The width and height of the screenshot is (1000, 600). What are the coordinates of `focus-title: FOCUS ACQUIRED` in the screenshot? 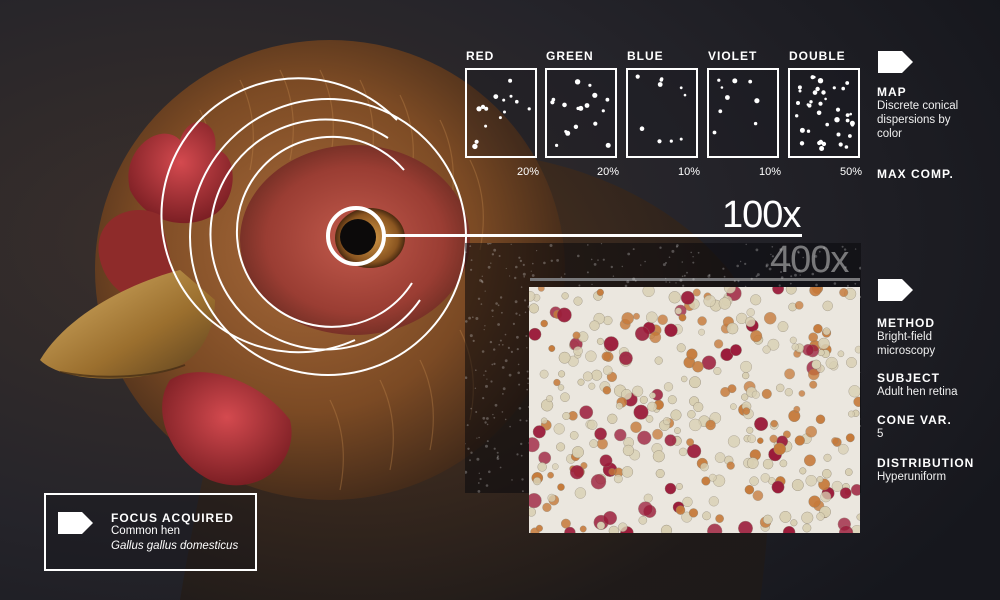 It's located at (172, 518).